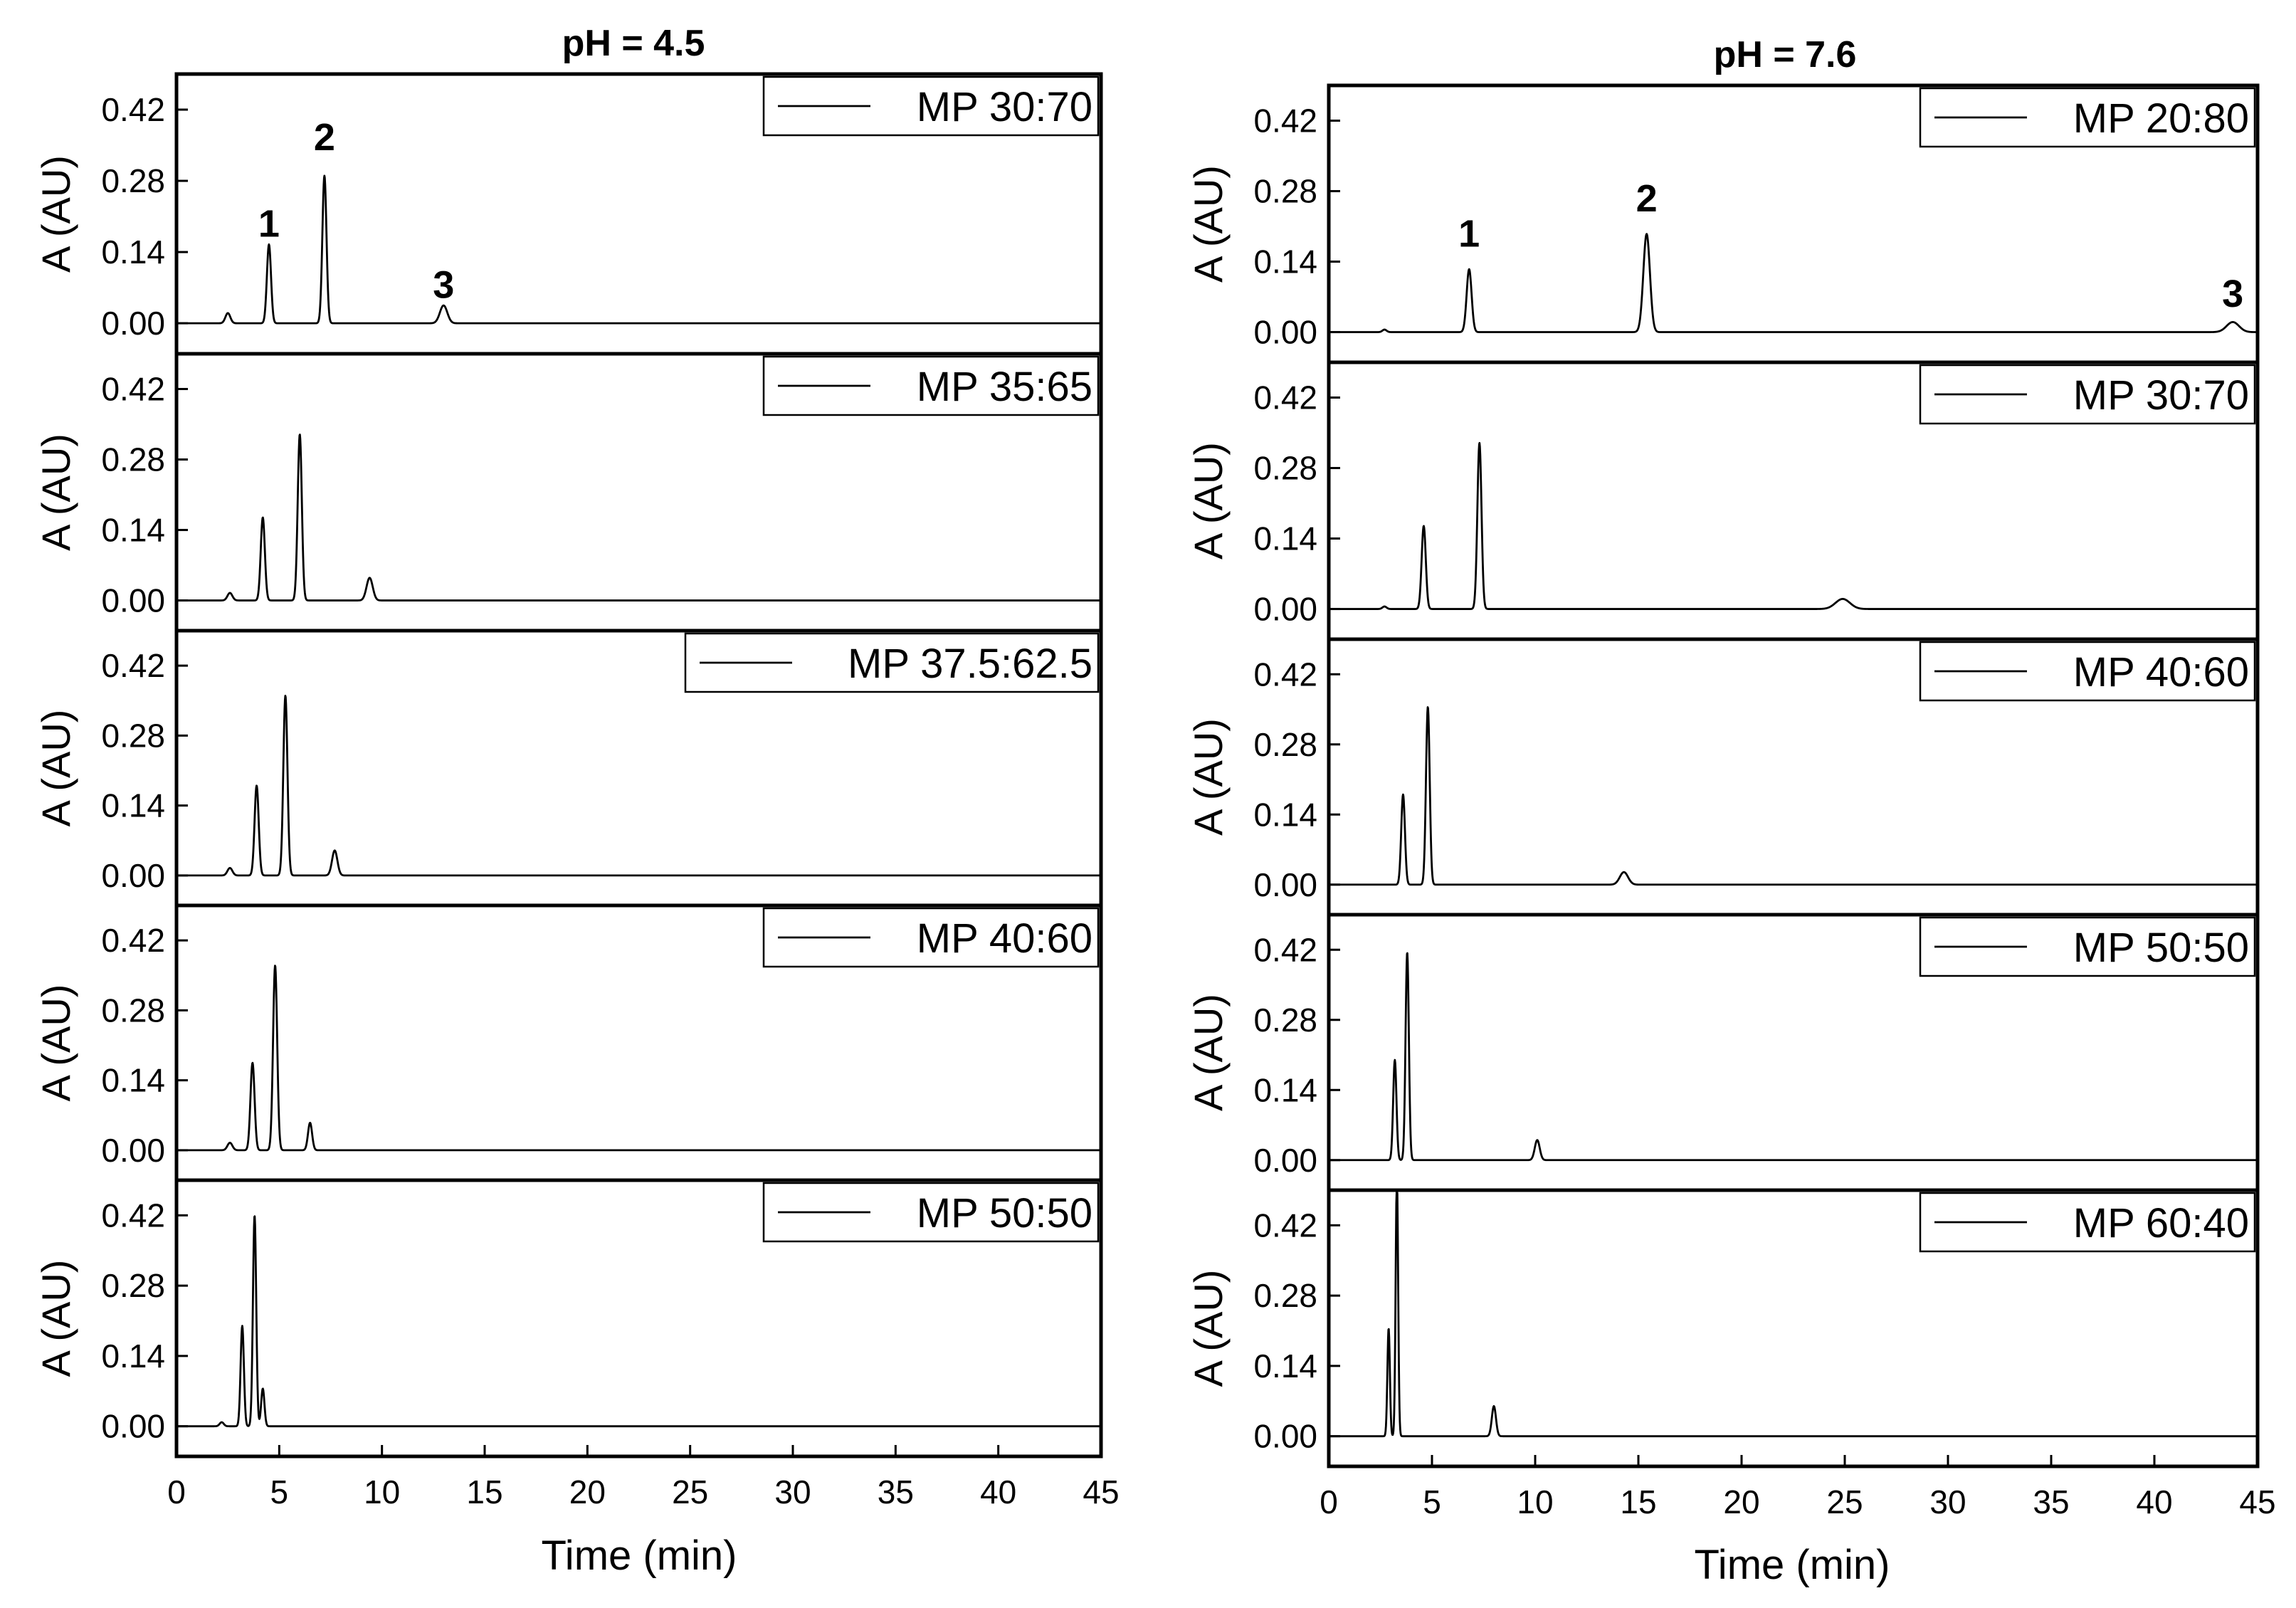 The image size is (2296, 1608). Describe the element at coordinates (1723, 224) in the screenshot. I see `right-panel-1: 0.00 0.14 0.28 0.42 A (AU) MP 20:80 1 2 3` at that location.